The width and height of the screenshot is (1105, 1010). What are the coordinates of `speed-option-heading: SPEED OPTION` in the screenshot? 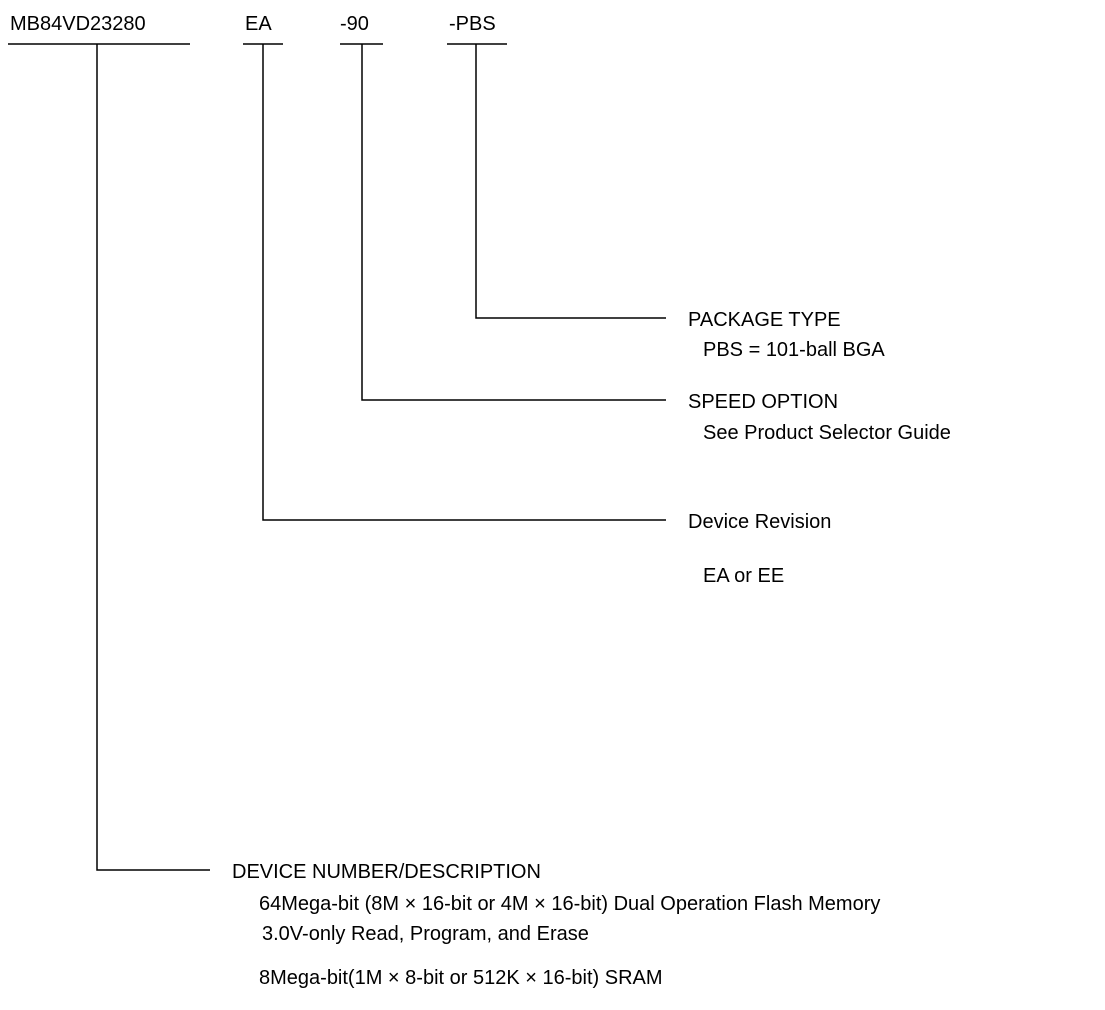 It's located at (763, 402).